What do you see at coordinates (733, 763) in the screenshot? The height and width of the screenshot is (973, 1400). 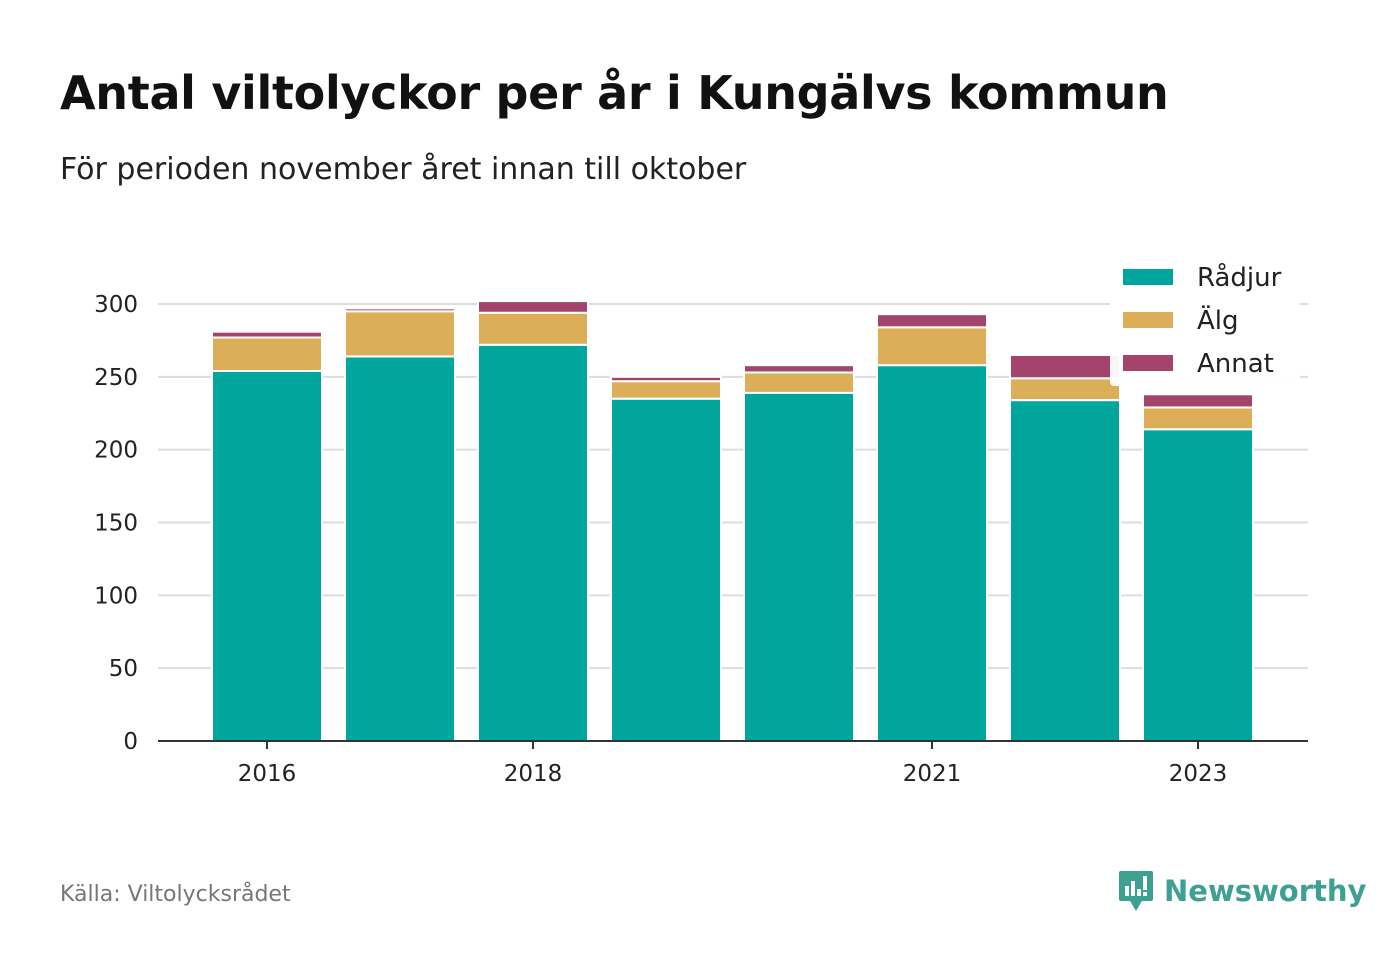 I see `x-axis: 2016 2018 2021 2023` at bounding box center [733, 763].